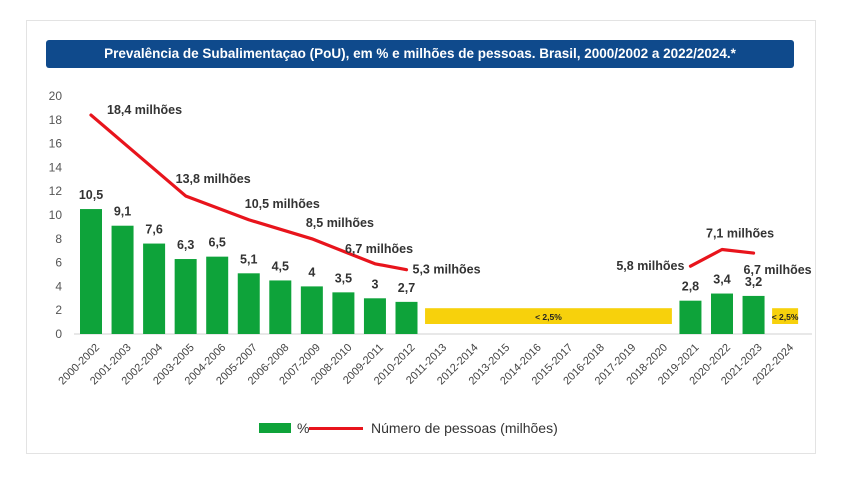 Image resolution: width=842 pixels, height=478 pixels. What do you see at coordinates (56, 167) in the screenshot?
I see `y-tick-label: 14` at bounding box center [56, 167].